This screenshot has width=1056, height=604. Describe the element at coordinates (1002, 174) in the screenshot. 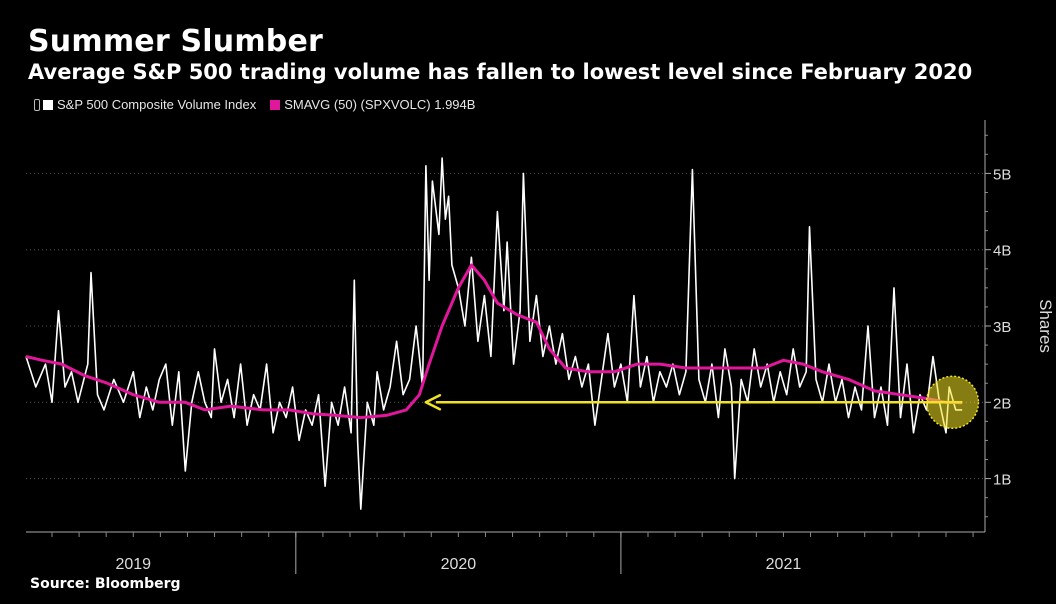

I see `y-tick-label: 5B` at that location.